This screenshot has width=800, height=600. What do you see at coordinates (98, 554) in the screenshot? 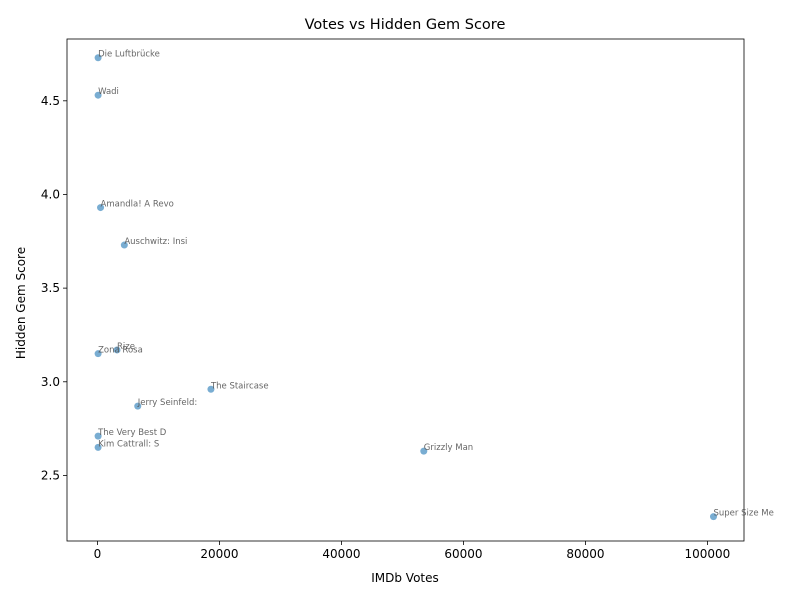
I see `x-tick-label: 0` at bounding box center [98, 554].